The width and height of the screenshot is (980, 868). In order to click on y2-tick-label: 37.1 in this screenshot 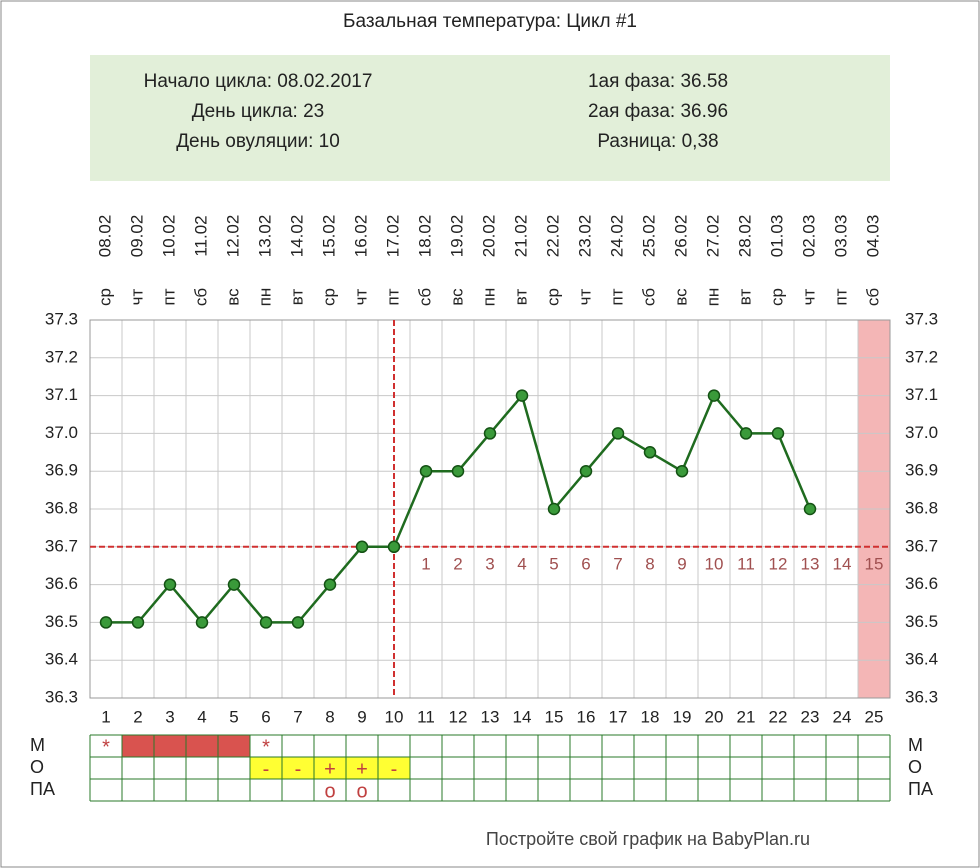, I will do `click(921, 394)`.